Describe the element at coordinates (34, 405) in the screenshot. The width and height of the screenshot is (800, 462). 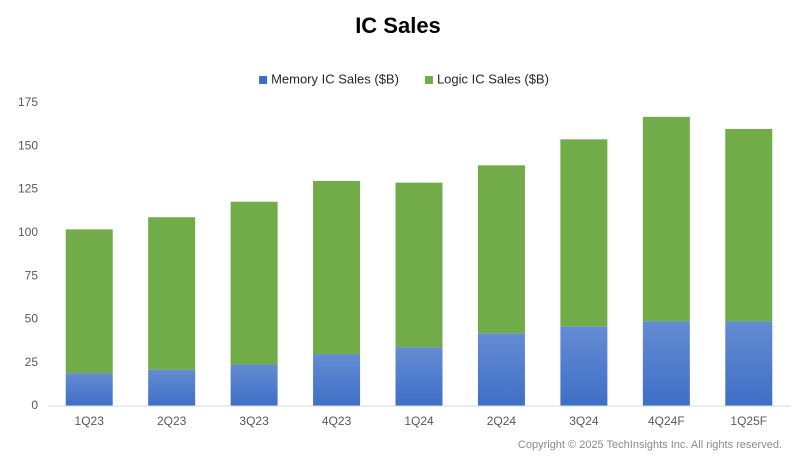
I see `y-tick-label: 0` at that location.